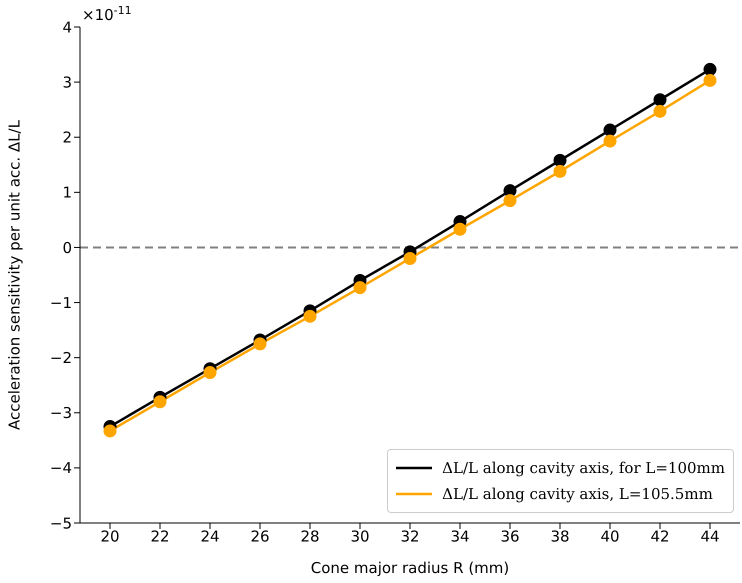 This screenshot has height=583, width=742. Describe the element at coordinates (560, 537) in the screenshot. I see `x-tick-label: 38` at that location.